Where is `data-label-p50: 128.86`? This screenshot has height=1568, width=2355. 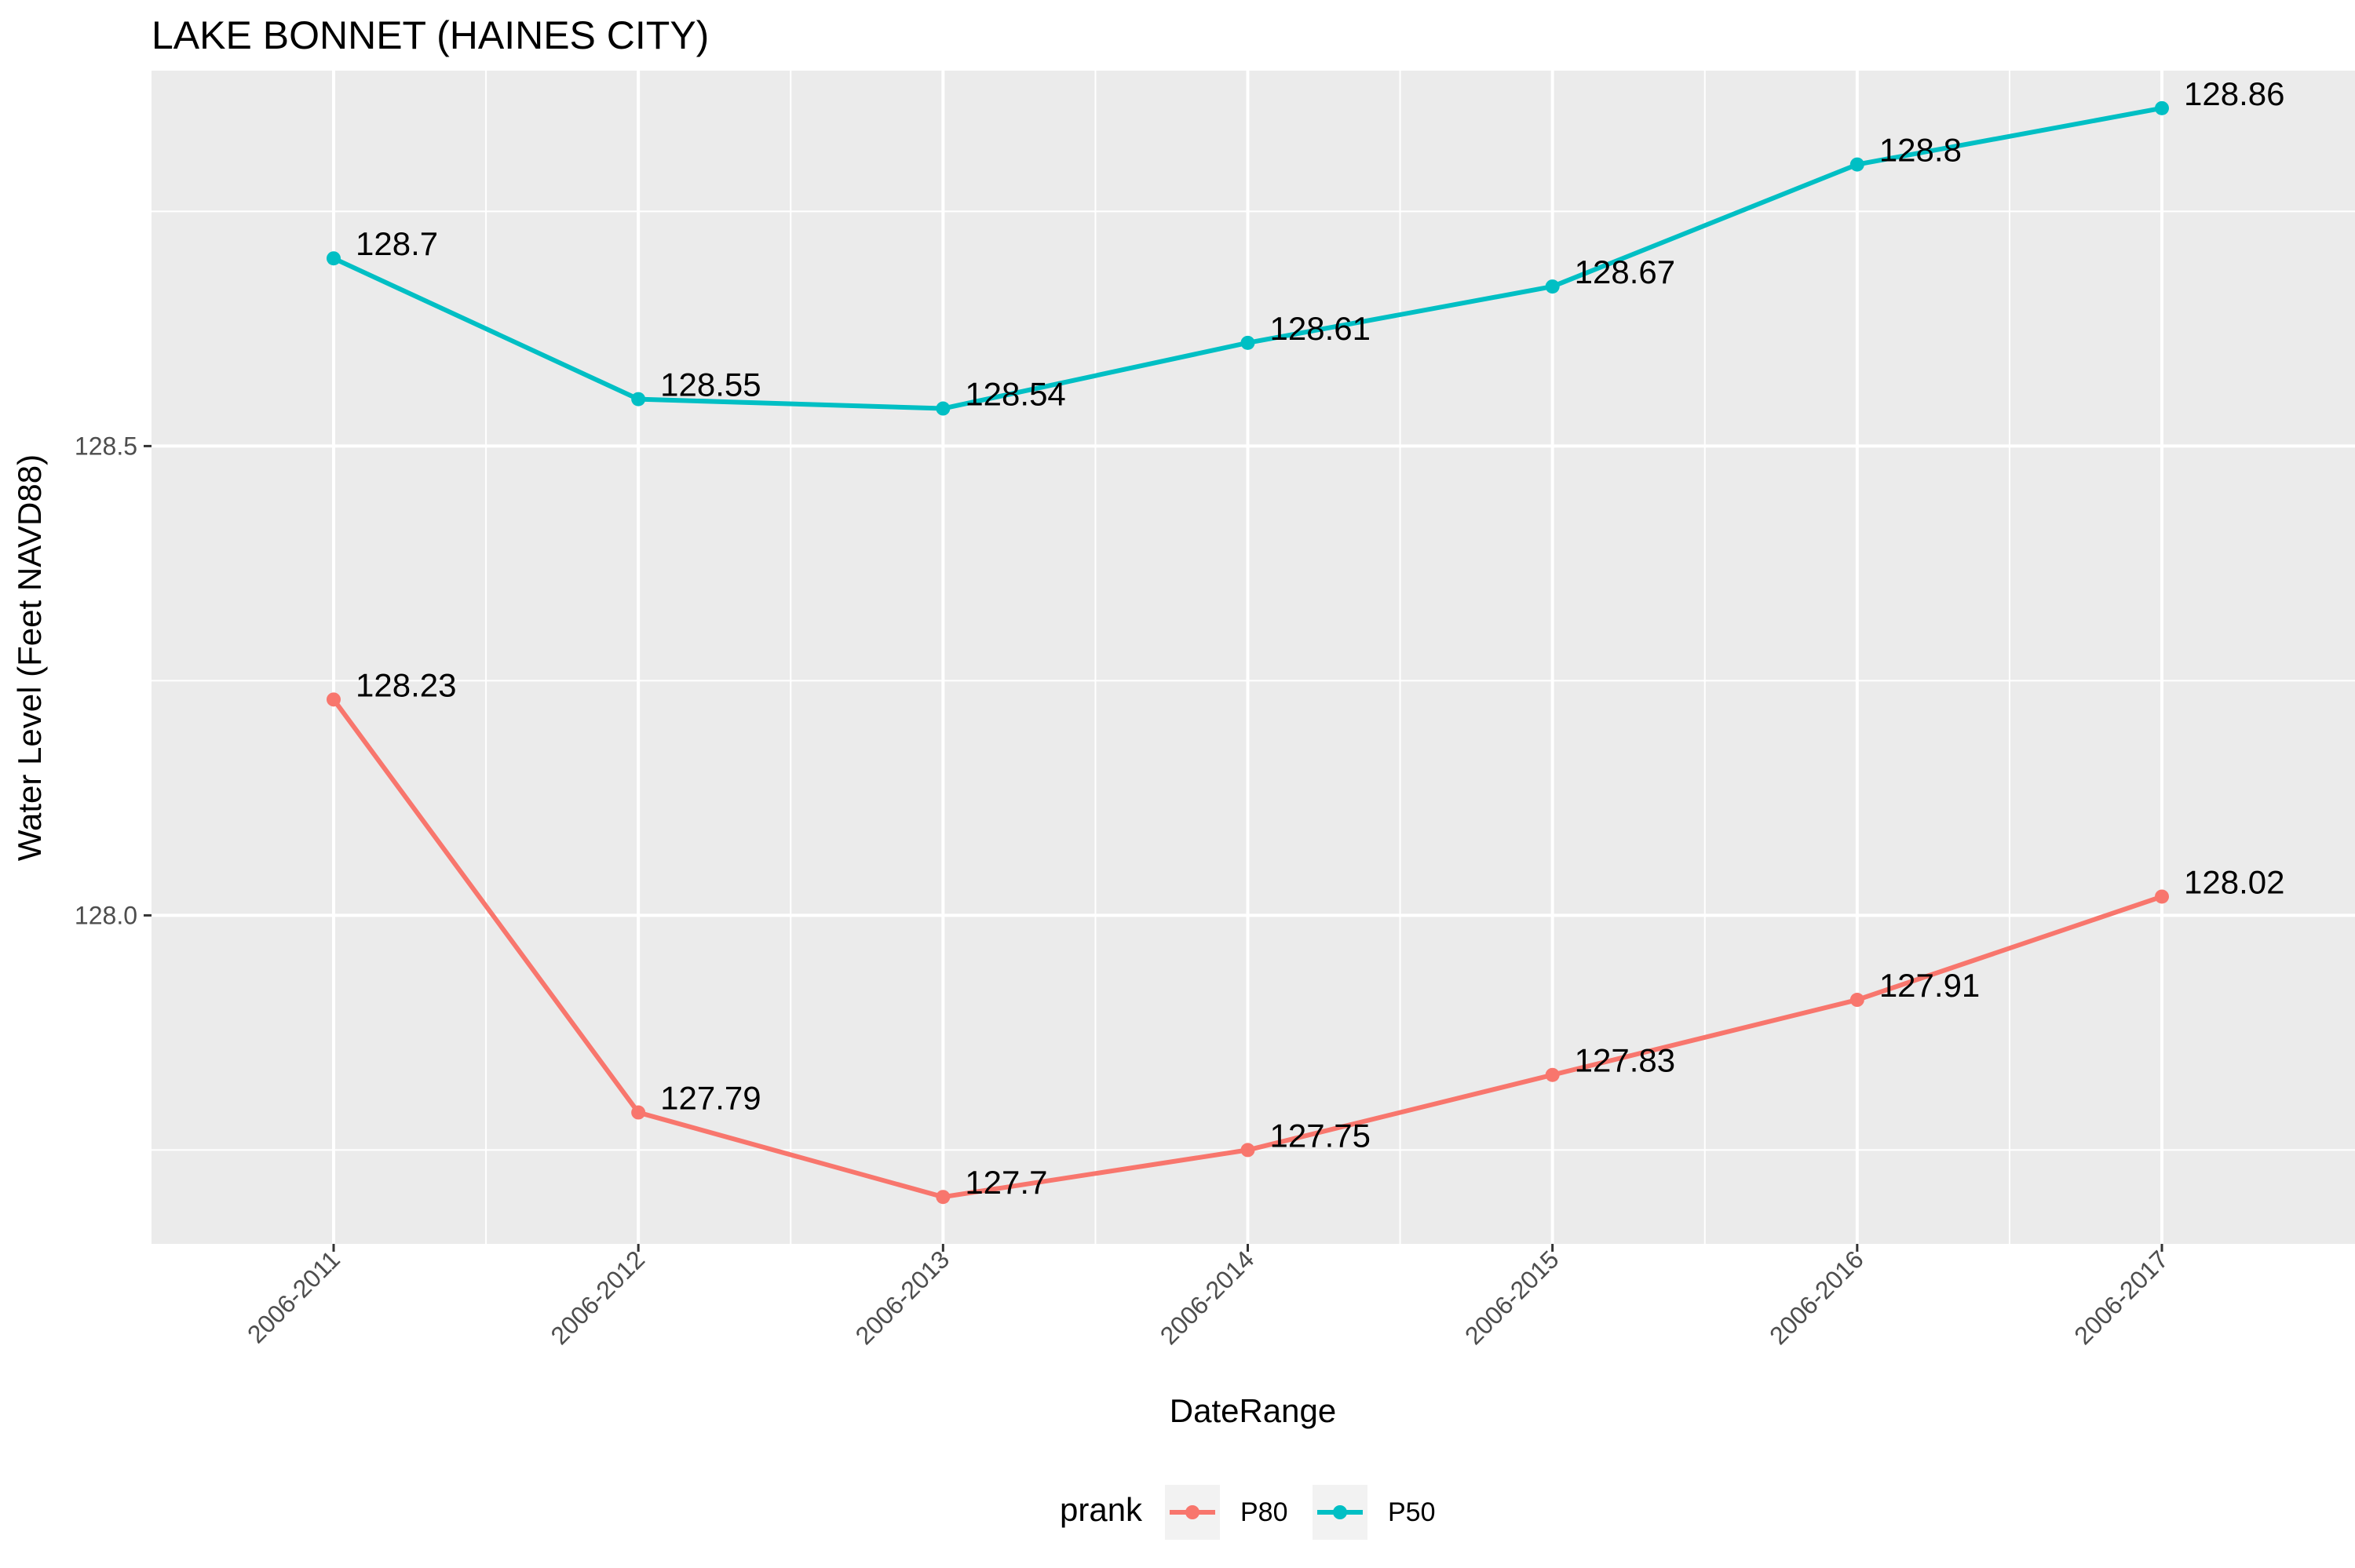
data-label-p50: 128.86 is located at coordinates (2234, 93).